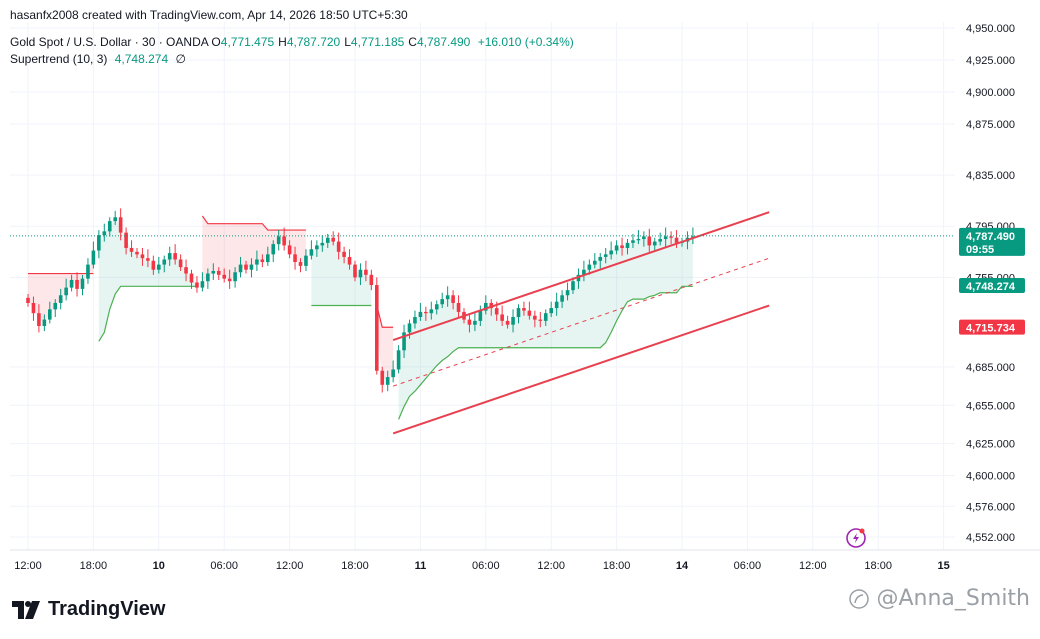  Describe the element at coordinates (159, 566) in the screenshot. I see `time-tick-label: 10` at that location.